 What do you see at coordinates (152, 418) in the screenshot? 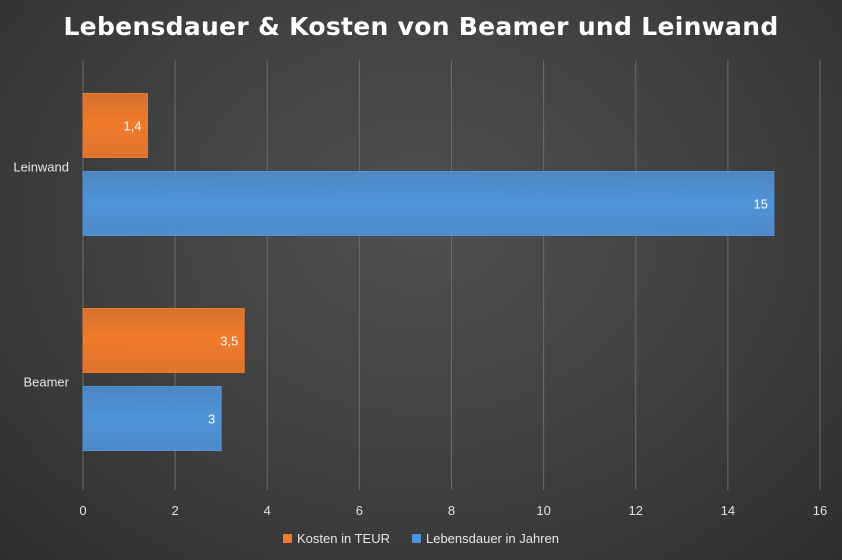
I see `bar-lebensdauer-beamer` at bounding box center [152, 418].